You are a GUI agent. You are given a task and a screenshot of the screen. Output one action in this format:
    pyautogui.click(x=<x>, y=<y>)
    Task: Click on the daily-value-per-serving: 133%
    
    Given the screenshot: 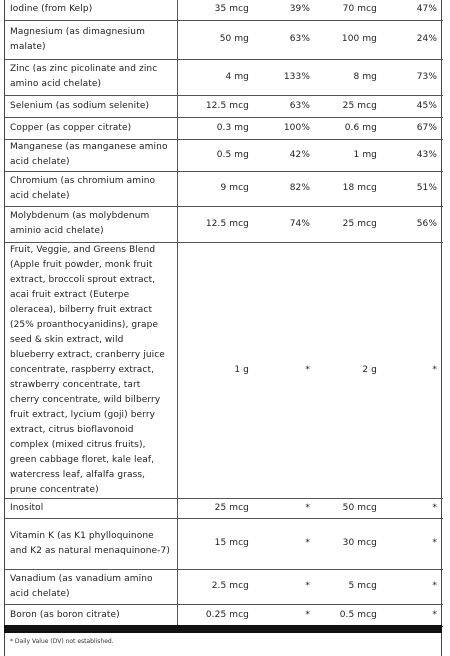 What is the action you would take?
    pyautogui.click(x=284, y=77)
    